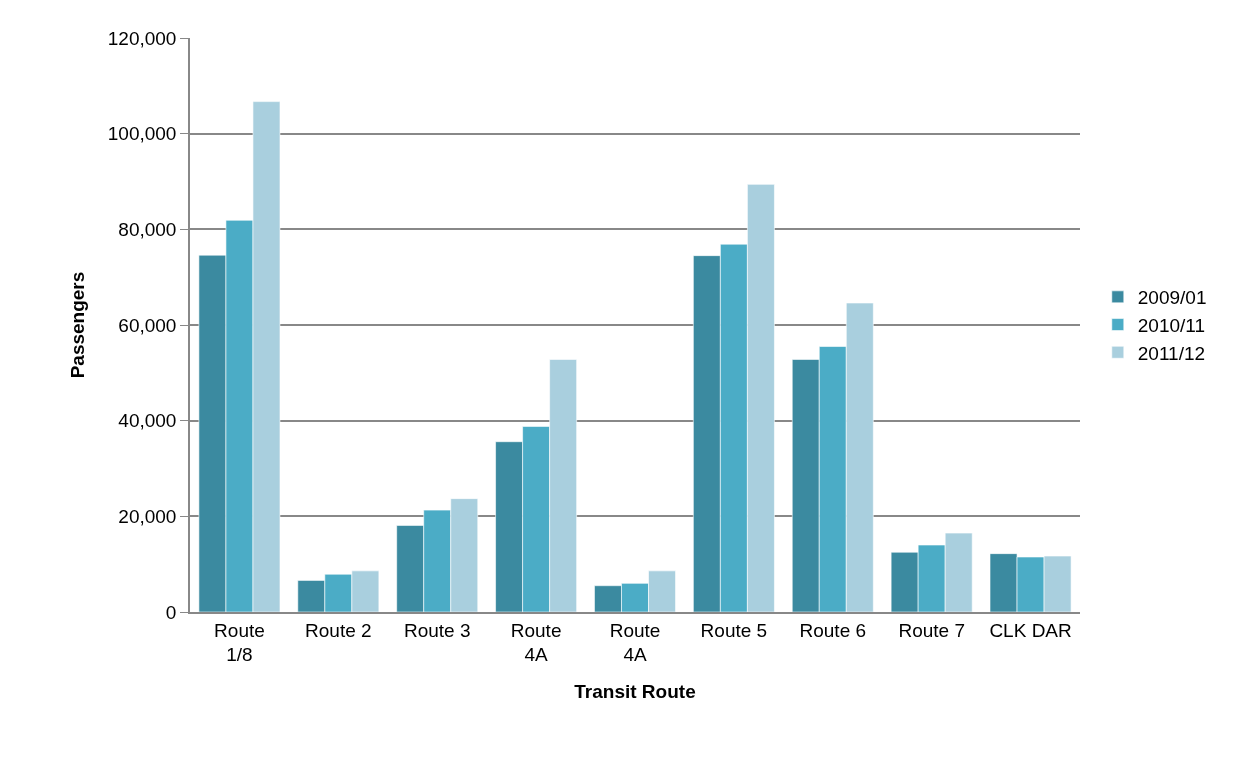  Describe the element at coordinates (147, 325) in the screenshot. I see `y-tick-label: 60,000` at that location.